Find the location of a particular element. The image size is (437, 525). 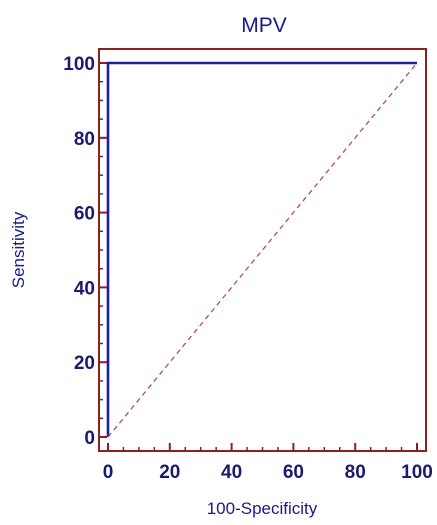

x-tick-label: 40 is located at coordinates (231, 472).